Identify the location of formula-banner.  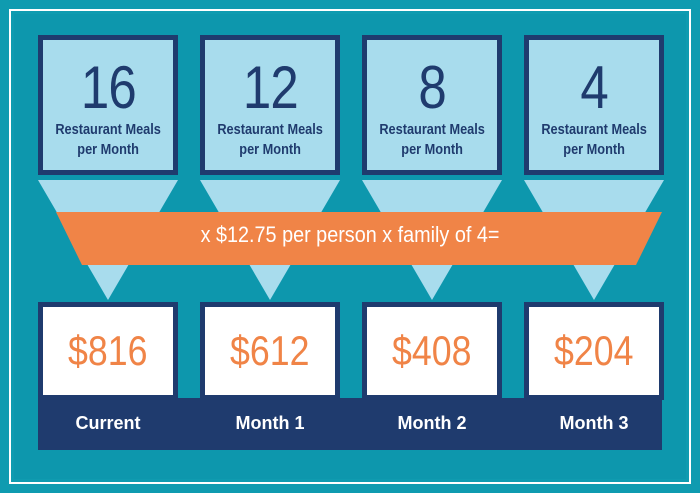
(359, 238).